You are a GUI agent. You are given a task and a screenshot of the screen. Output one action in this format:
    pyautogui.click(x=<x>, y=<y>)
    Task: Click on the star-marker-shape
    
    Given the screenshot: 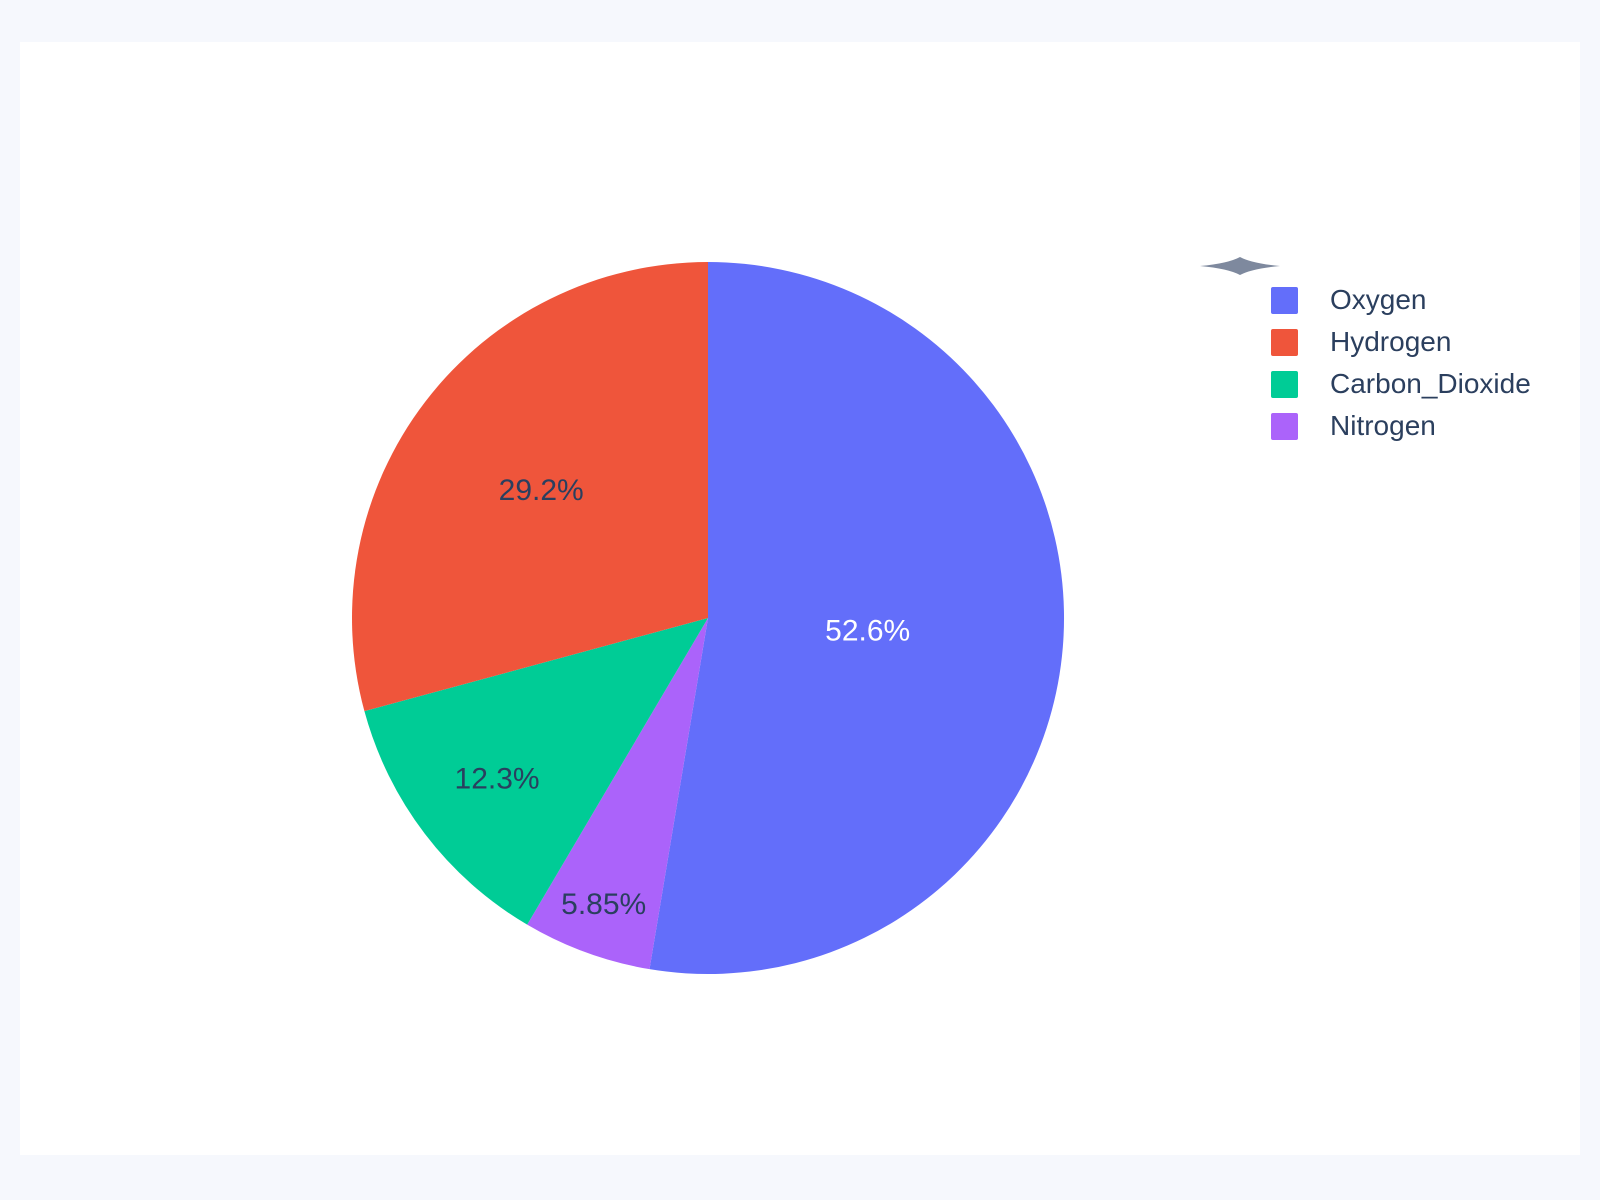 What is the action you would take?
    pyautogui.click(x=1240, y=266)
    